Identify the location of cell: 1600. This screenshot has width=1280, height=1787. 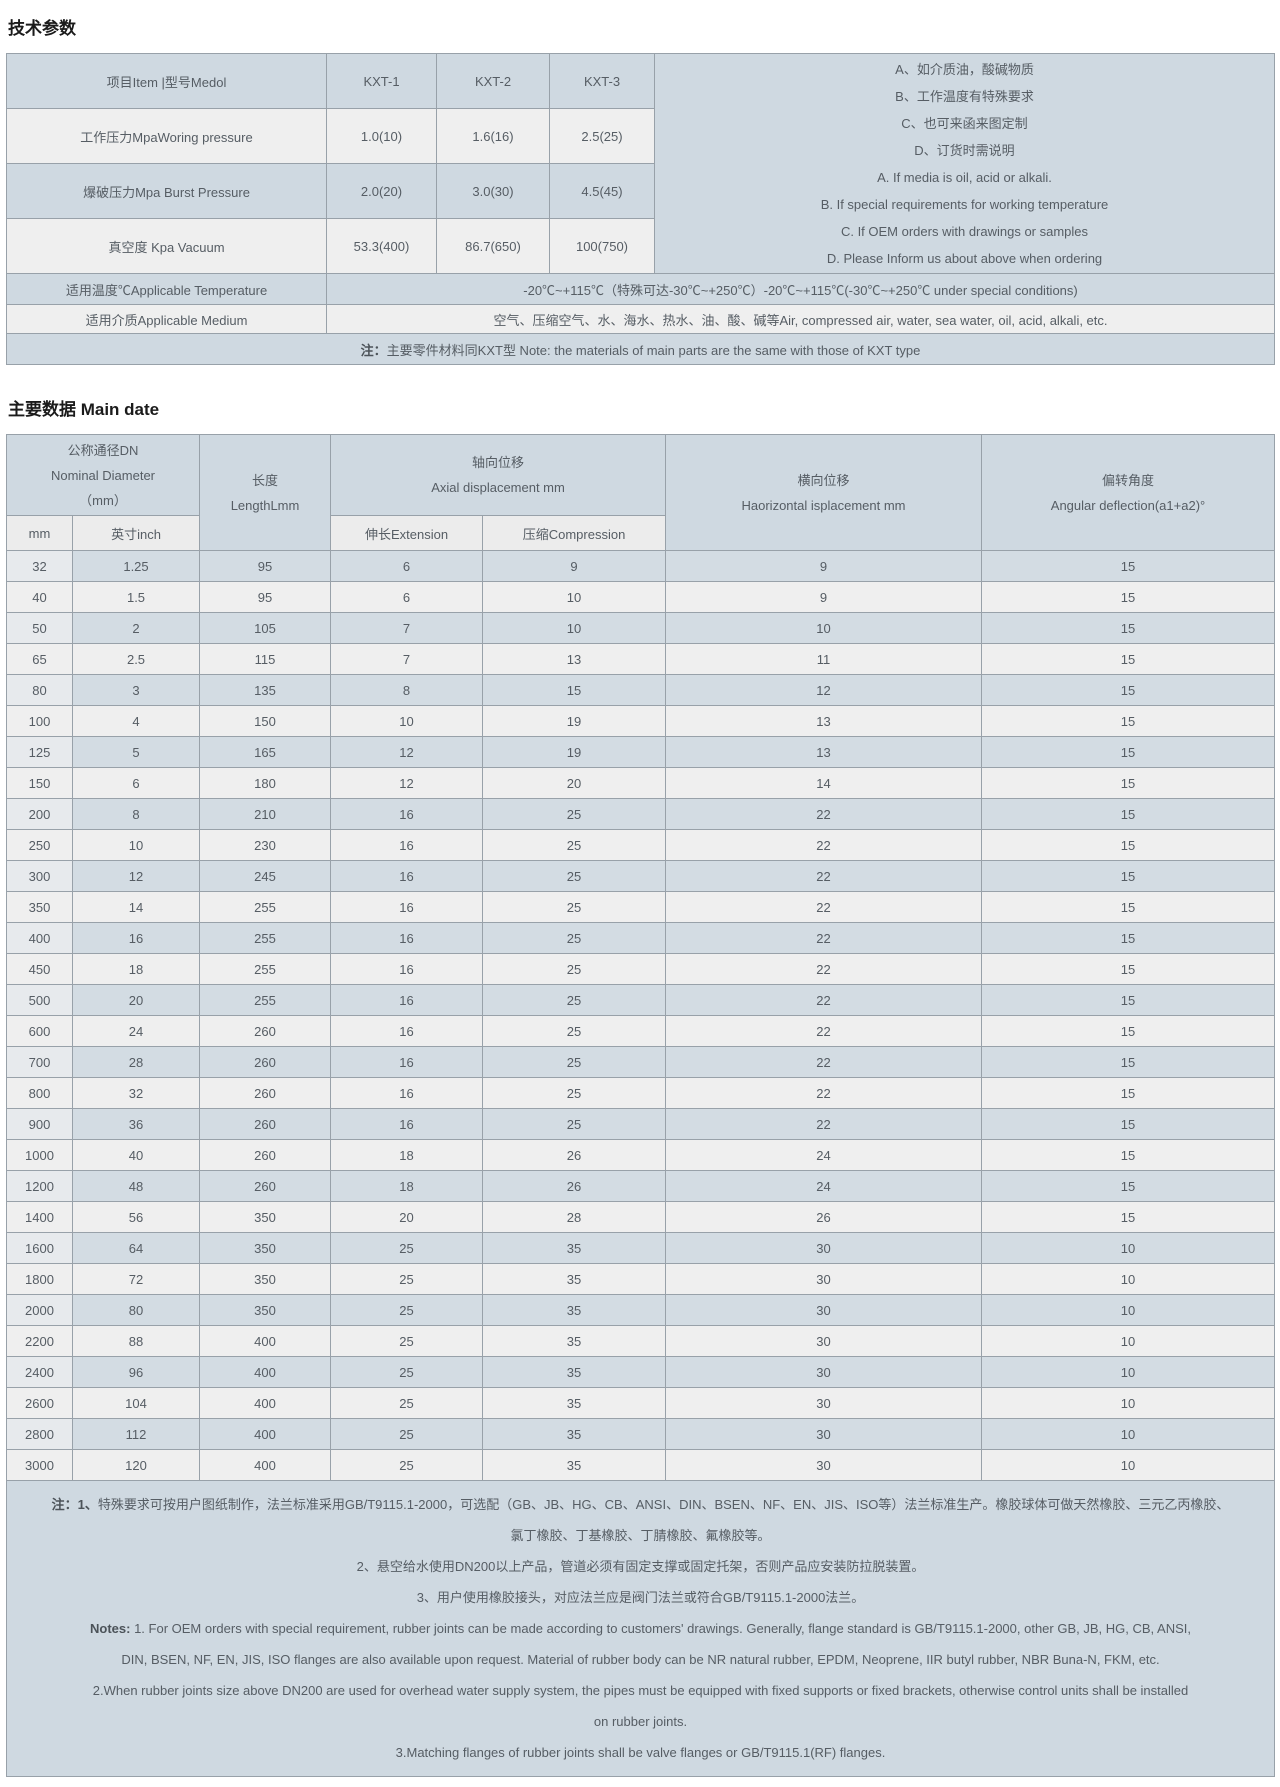
(39, 1248).